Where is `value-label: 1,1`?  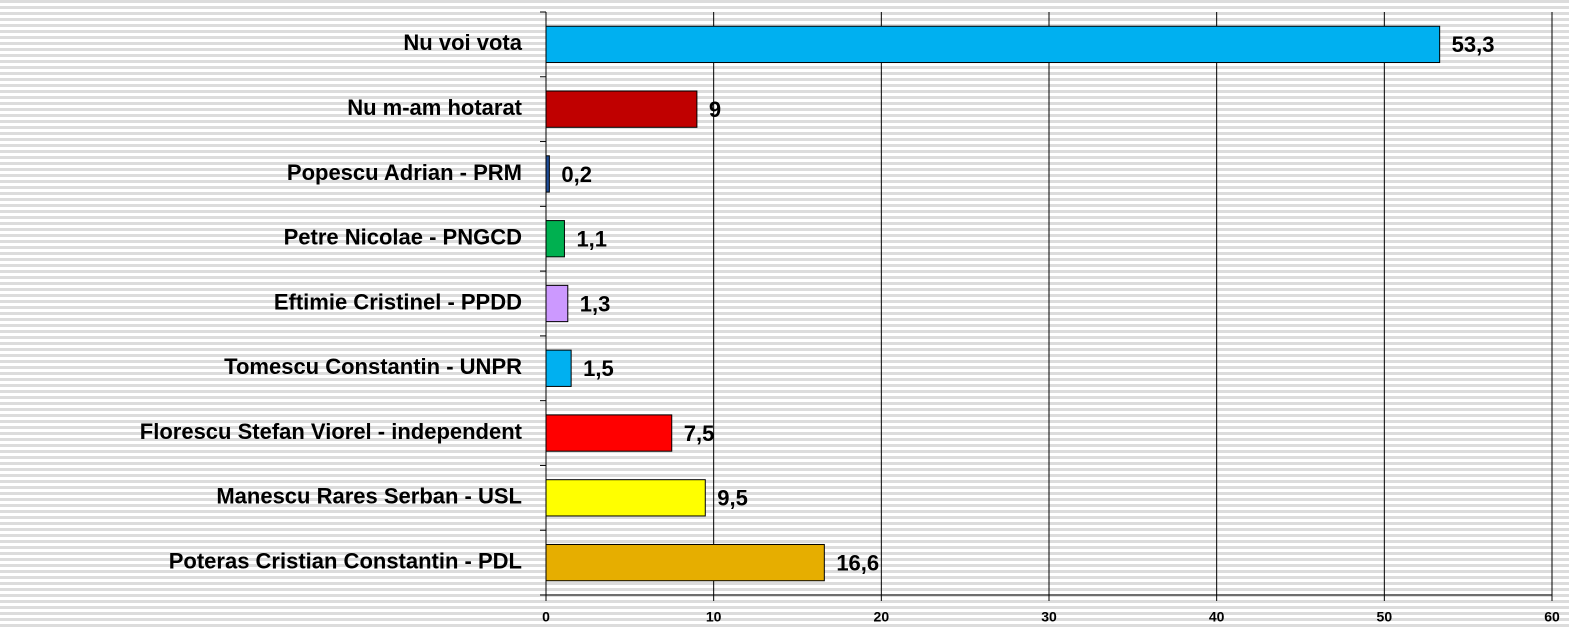
value-label: 1,1 is located at coordinates (591, 239).